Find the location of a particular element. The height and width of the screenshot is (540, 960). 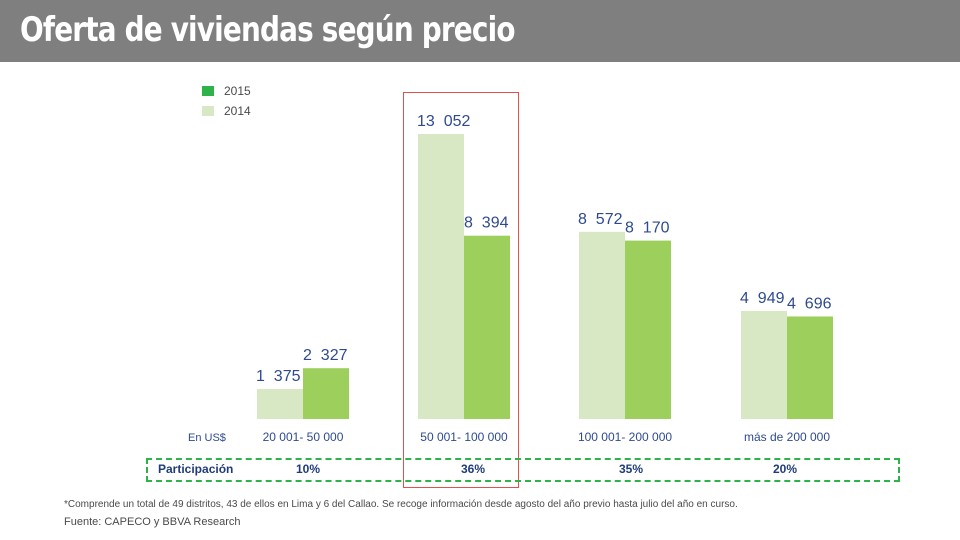

participacion-value: 35% is located at coordinates (631, 469).